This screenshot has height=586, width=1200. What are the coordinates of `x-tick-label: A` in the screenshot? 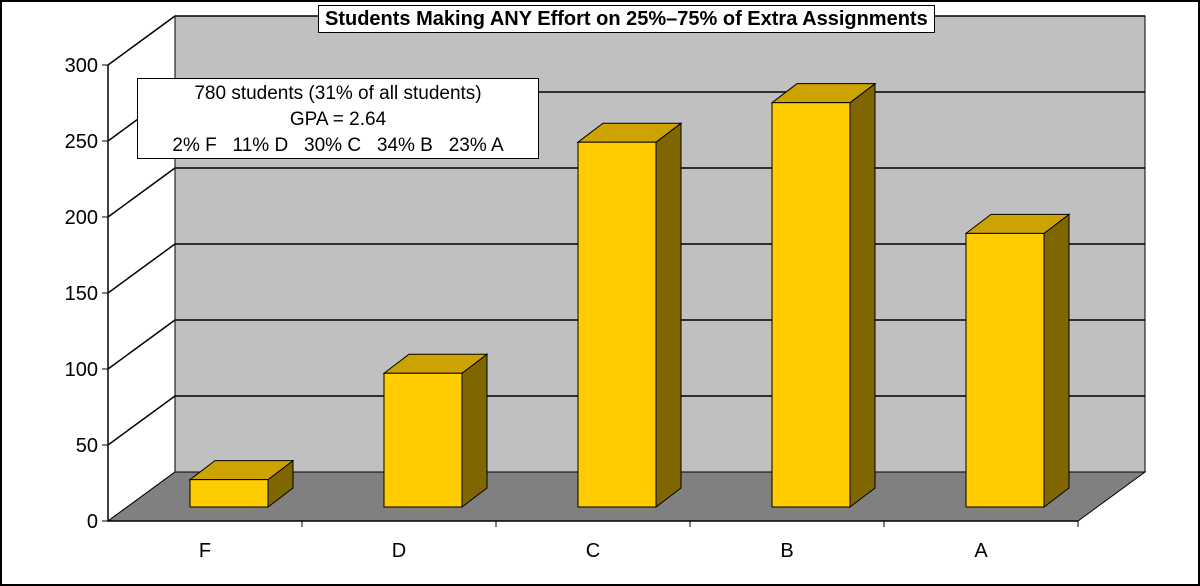 It's located at (981, 551).